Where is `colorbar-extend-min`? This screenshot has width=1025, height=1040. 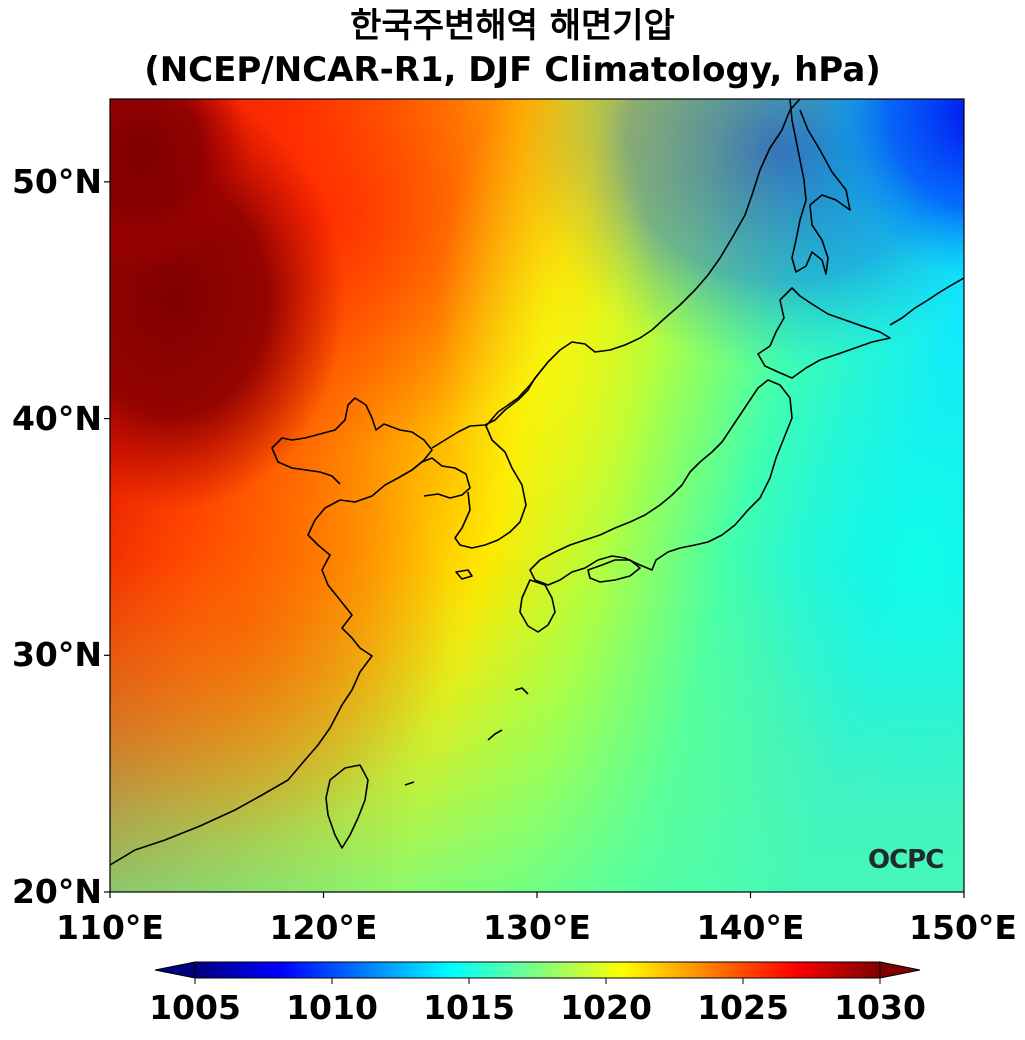
colorbar-extend-min is located at coordinates (175, 970).